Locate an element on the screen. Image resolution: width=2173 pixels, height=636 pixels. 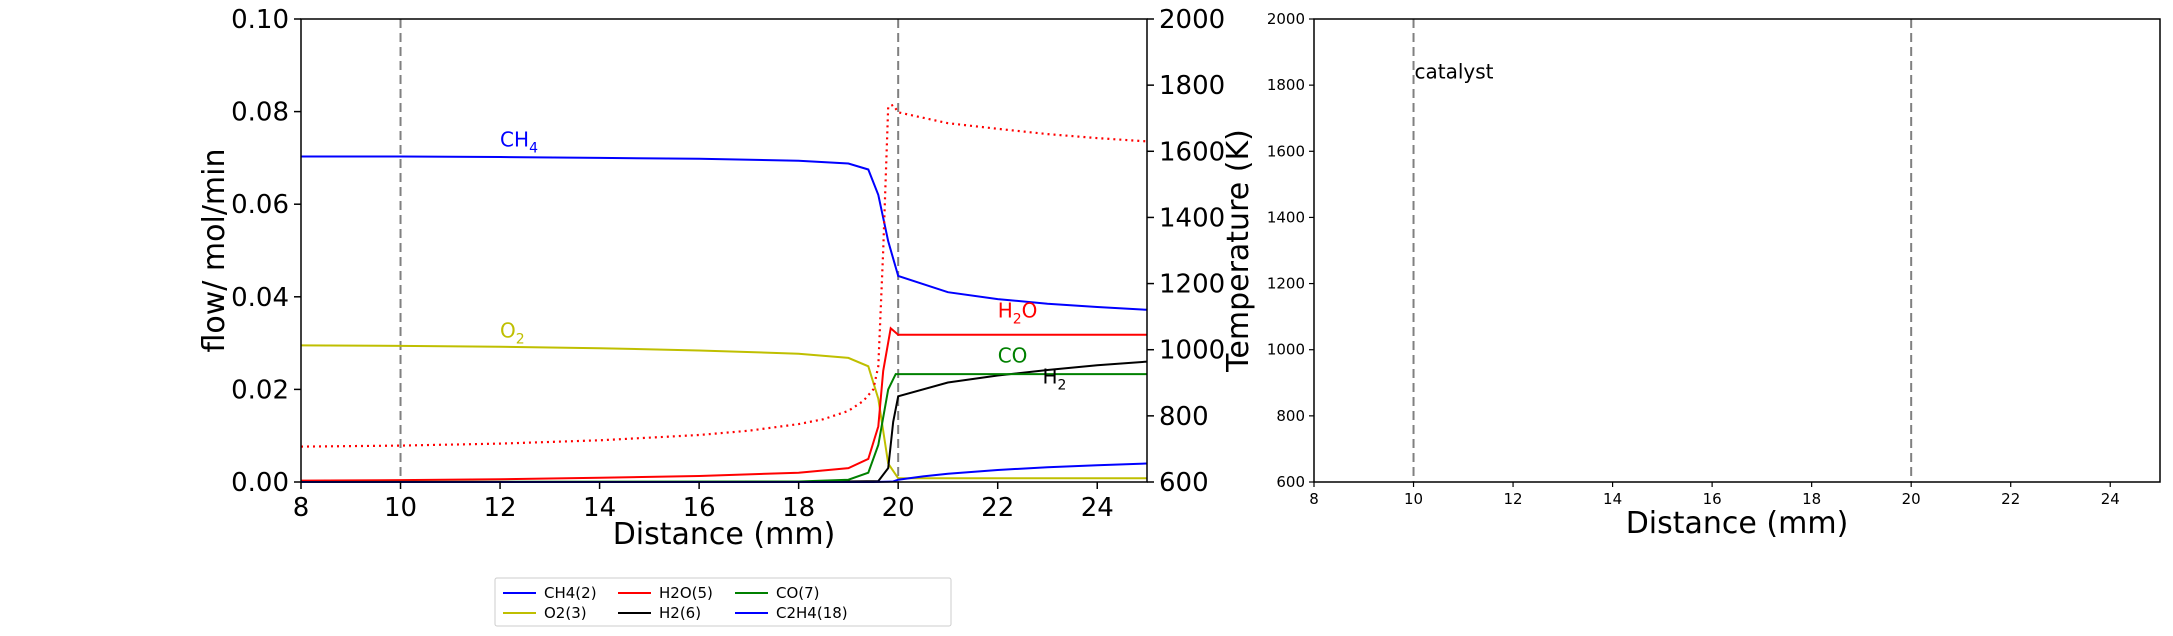
y2-tick-label: 800 is located at coordinates (1184, 417).